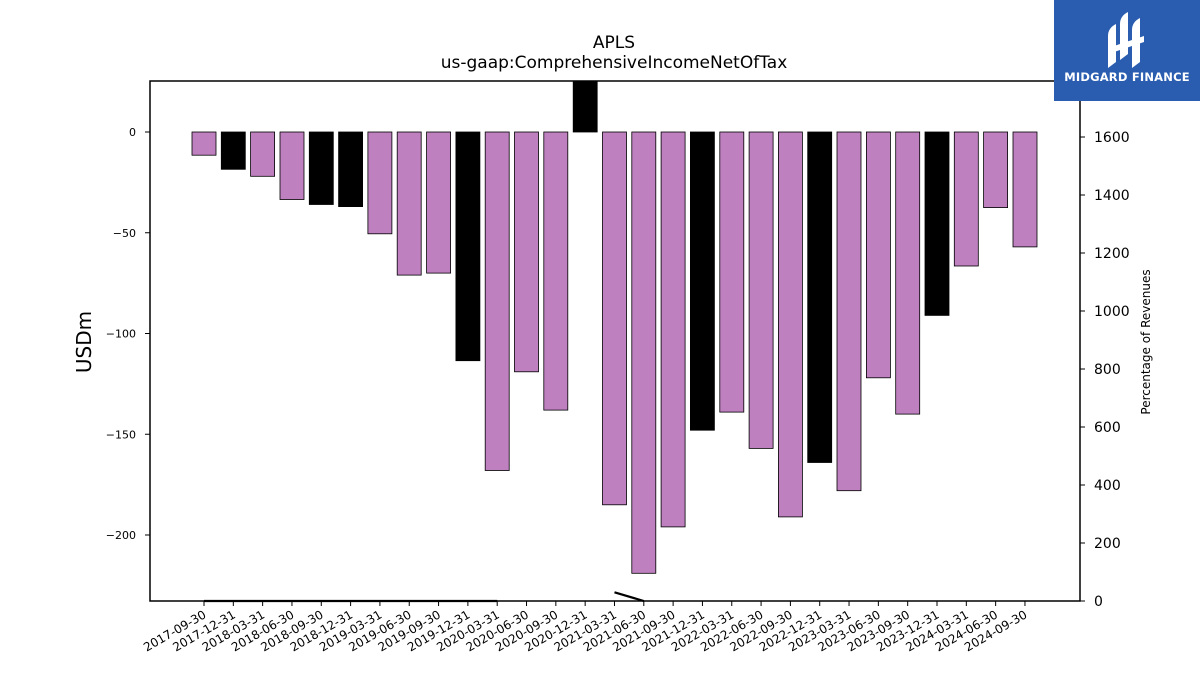 The image size is (1200, 675). I want to click on y2-tick-label: 1200, so click(1112, 254).